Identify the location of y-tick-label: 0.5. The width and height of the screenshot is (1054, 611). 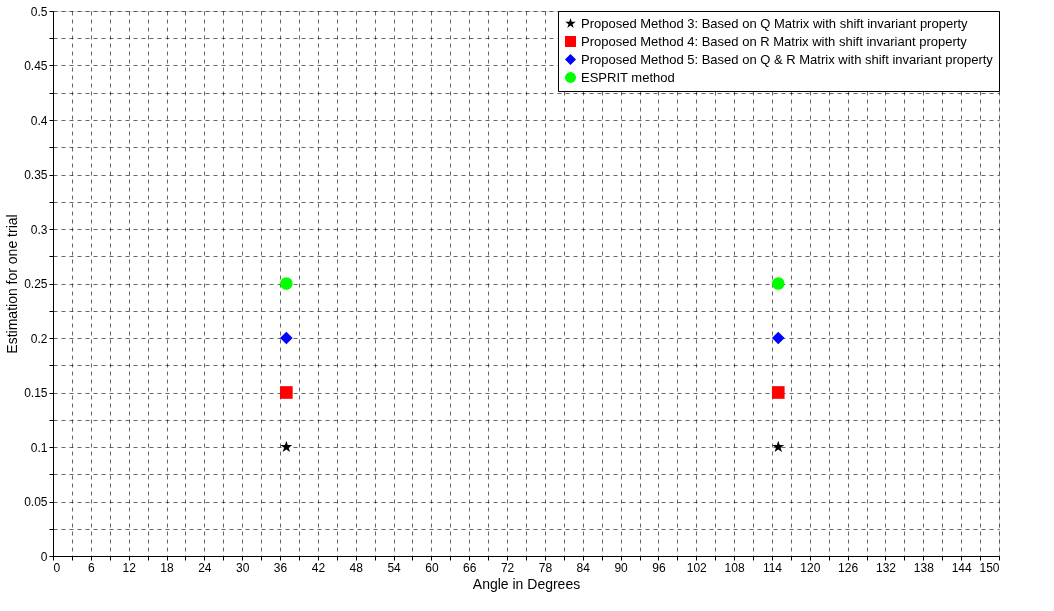
(39, 11).